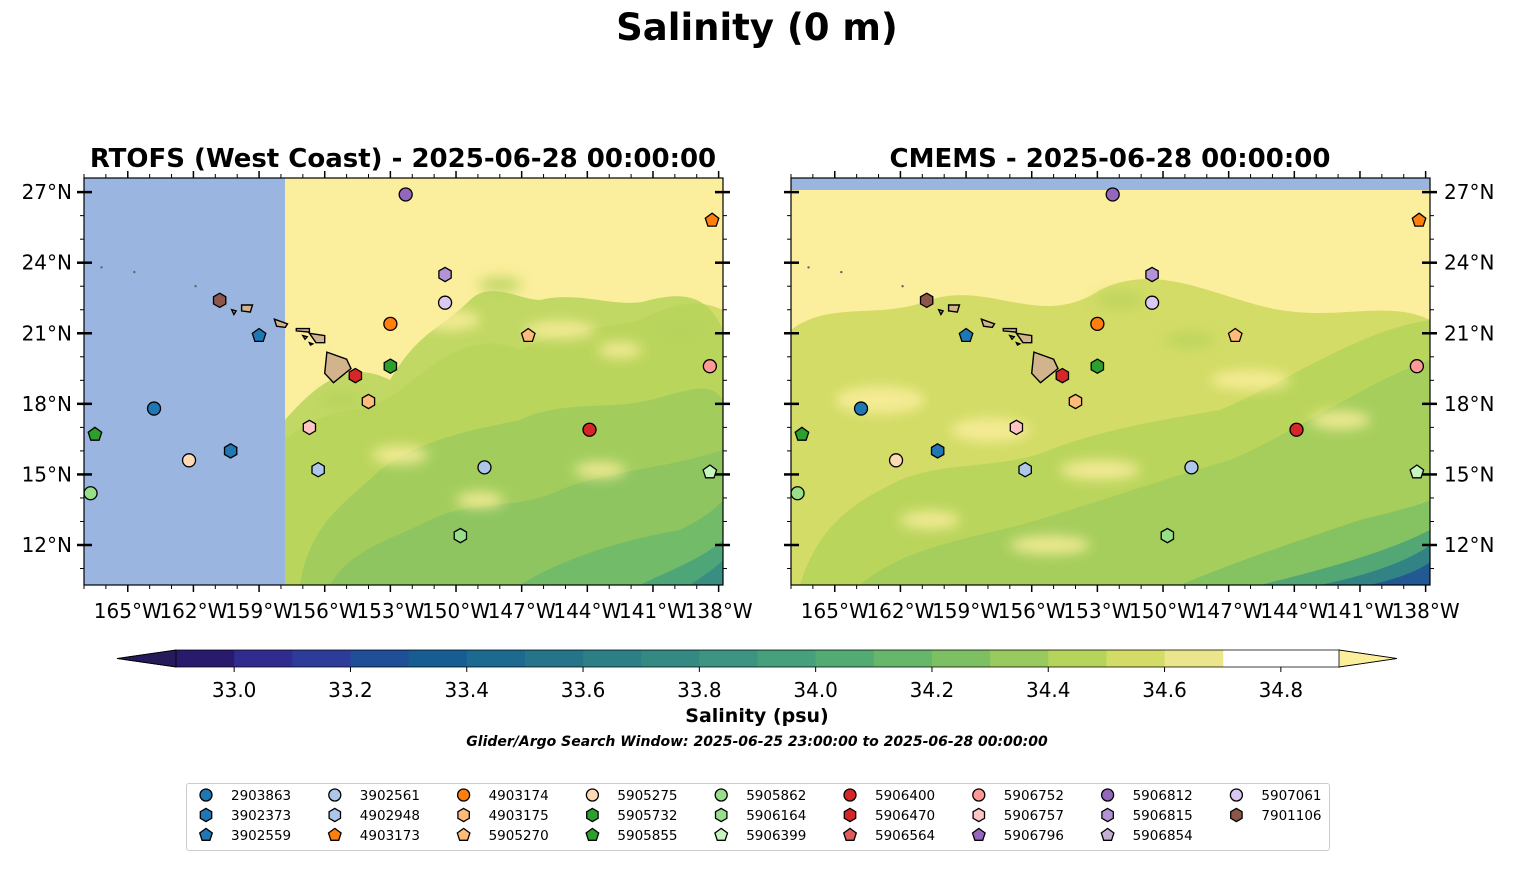 The height and width of the screenshot is (889, 1514). What do you see at coordinates (1469, 333) in the screenshot?
I see `y-tick-label: 21°N` at bounding box center [1469, 333].